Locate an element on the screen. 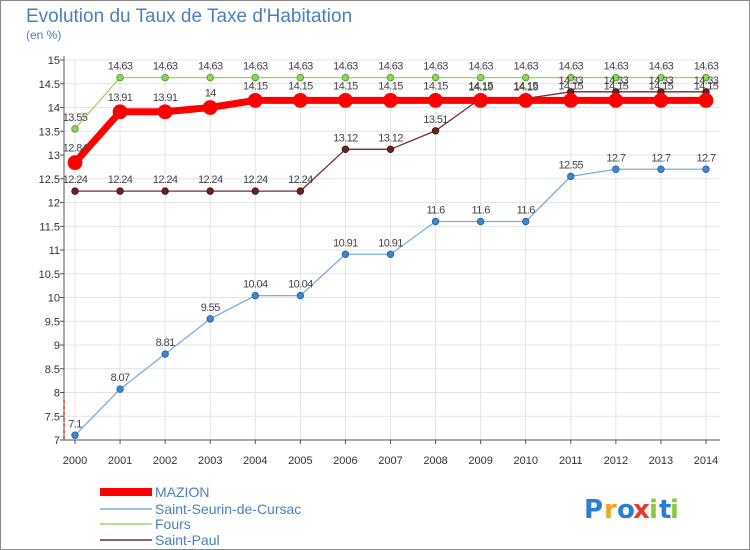  y-tick-label: 8.5 is located at coordinates (52, 370).